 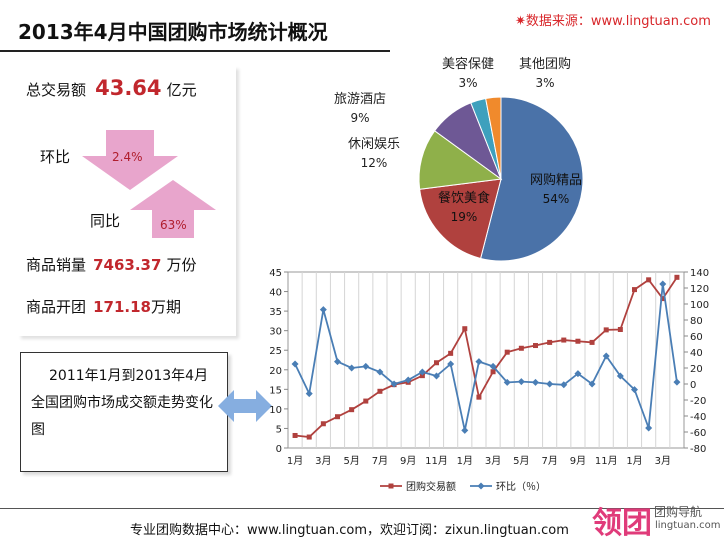 I want to click on total-volume-unit: 亿元, so click(x=181, y=90).